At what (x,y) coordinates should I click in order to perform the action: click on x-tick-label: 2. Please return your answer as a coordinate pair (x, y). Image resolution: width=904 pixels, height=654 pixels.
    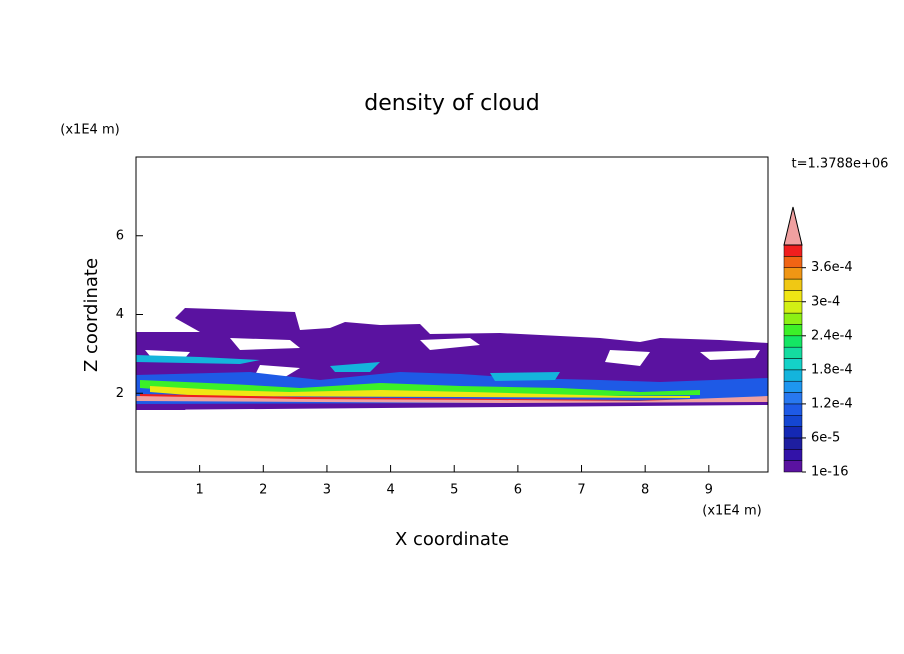
    Looking at the image, I should click on (263, 490).